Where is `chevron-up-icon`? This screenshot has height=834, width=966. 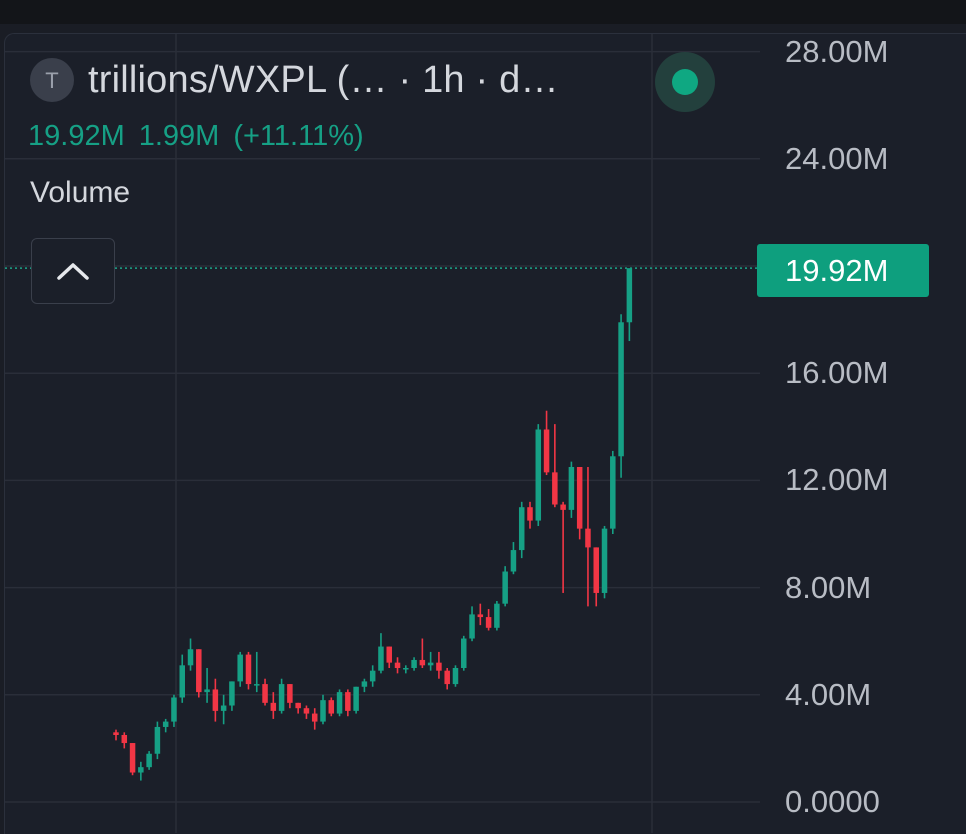 chevron-up-icon is located at coordinates (73, 271).